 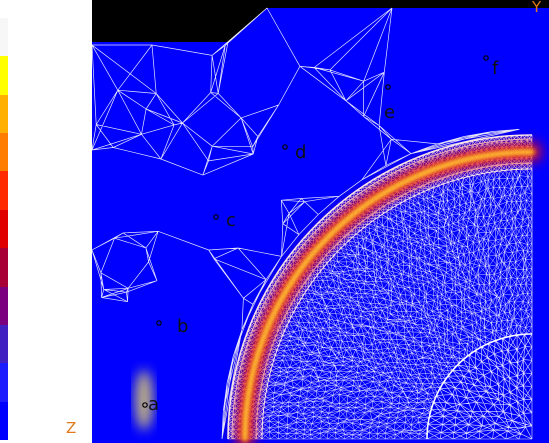 I want to click on legend-tick-label: 4.884e+001, so click(x=37, y=192).